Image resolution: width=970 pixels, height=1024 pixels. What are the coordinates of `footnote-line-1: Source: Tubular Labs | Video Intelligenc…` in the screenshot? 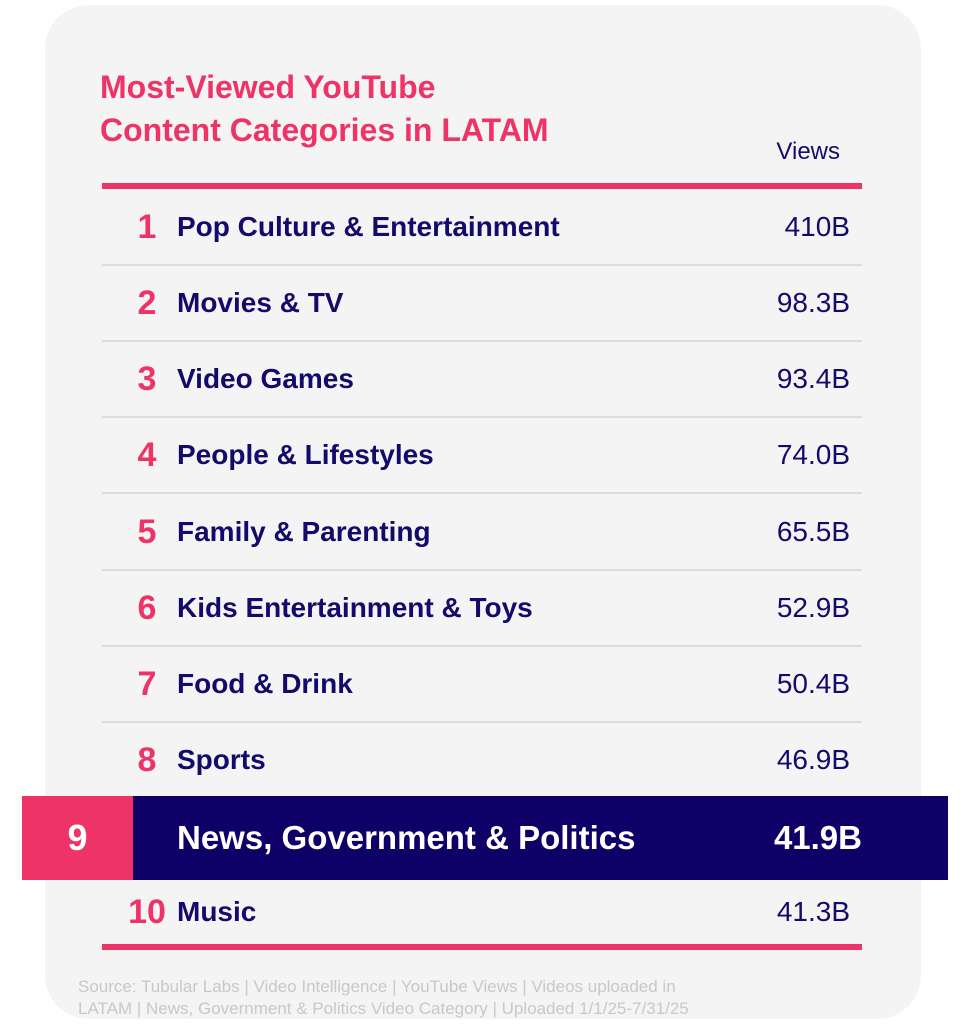 It's located at (377, 986).